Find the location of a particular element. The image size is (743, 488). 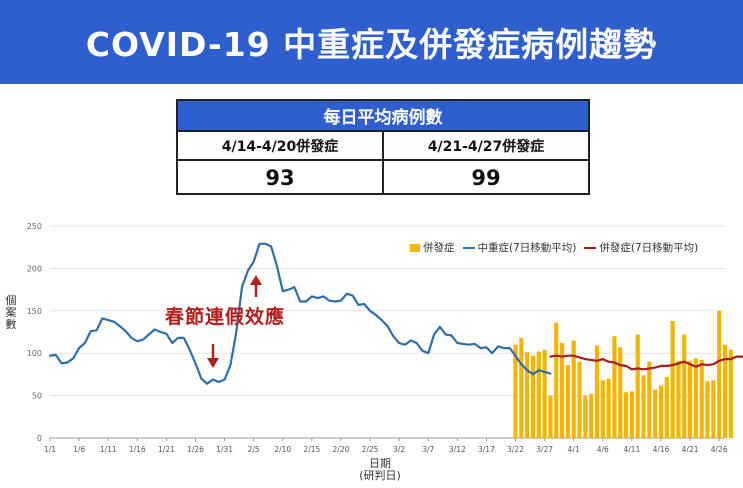

summary-table: 每日平均病例數 4/14-4/20併發症 4/21-4/27併發症 93 99 is located at coordinates (383, 147).